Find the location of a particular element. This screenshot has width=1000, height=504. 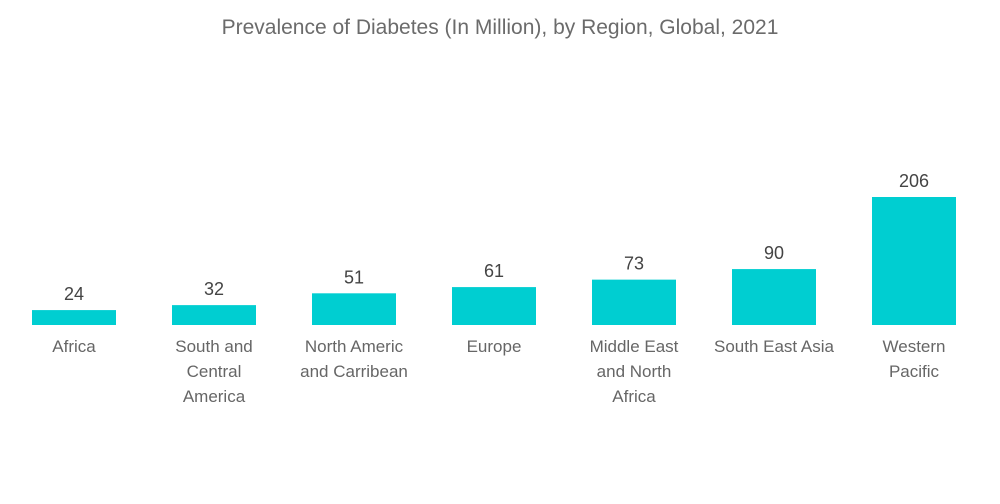

category-label-line: Central is located at coordinates (214, 371).